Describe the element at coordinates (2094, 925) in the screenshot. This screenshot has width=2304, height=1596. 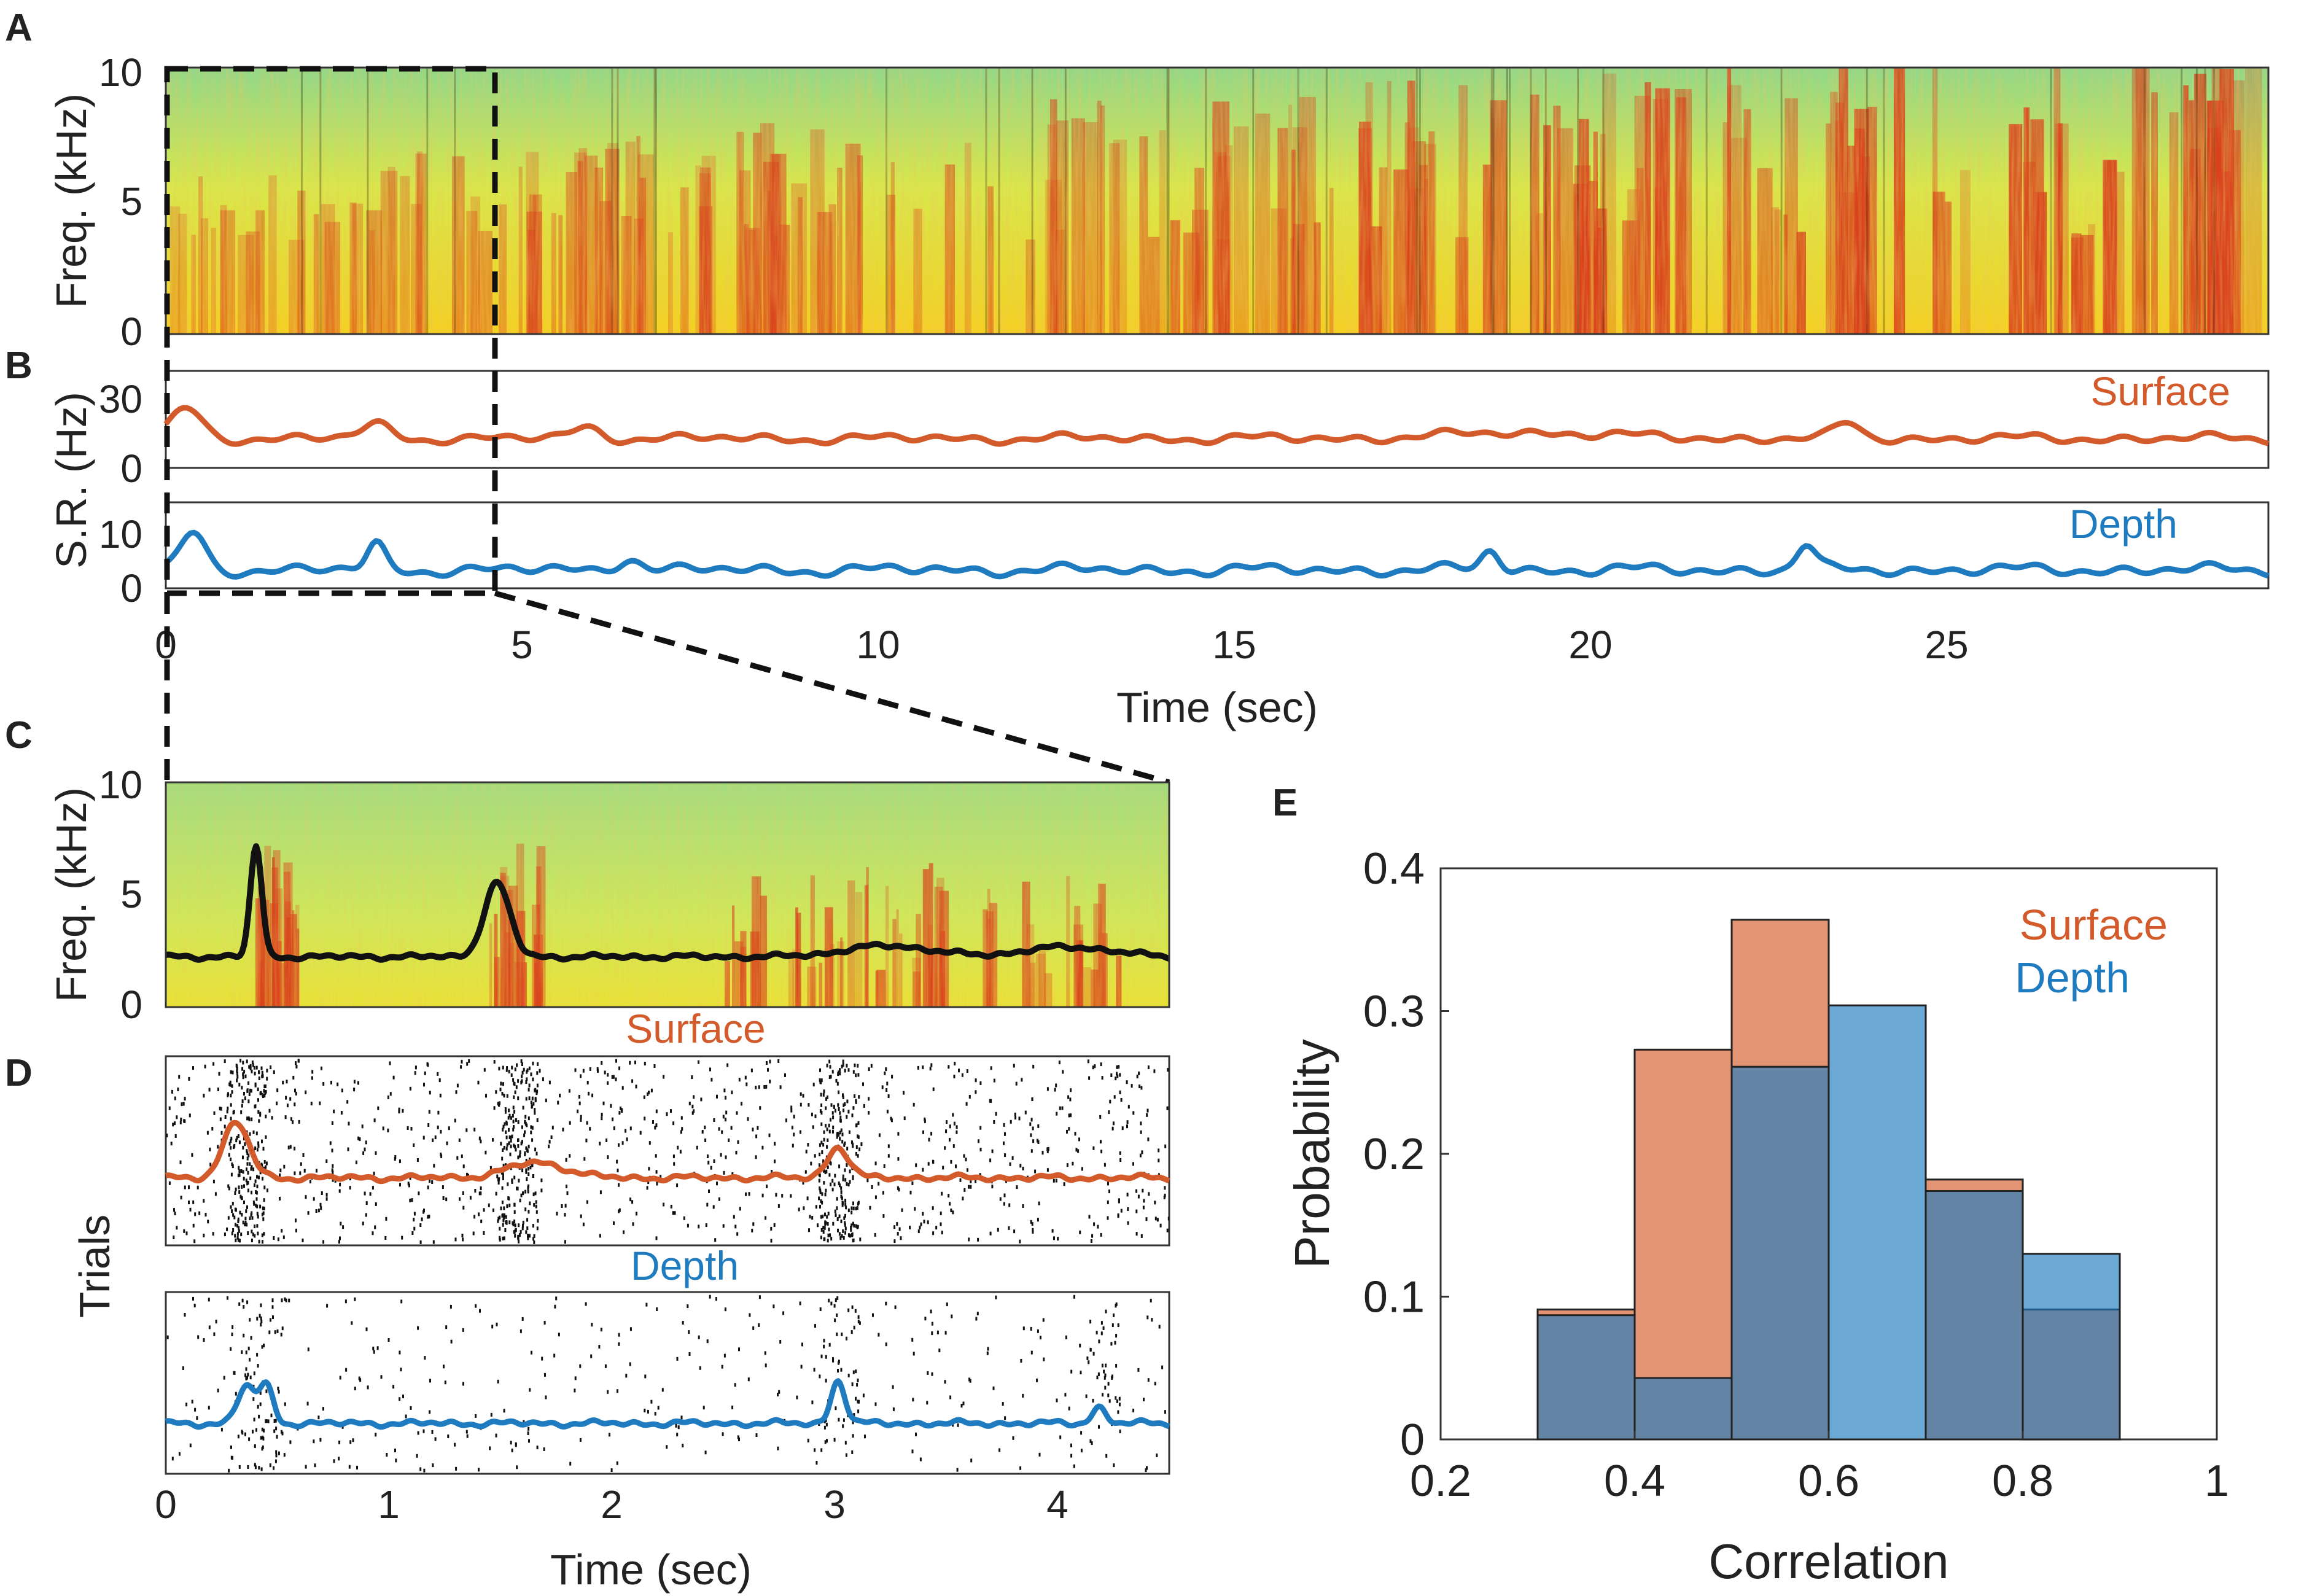
I see `e-legend-surface: Surface` at that location.